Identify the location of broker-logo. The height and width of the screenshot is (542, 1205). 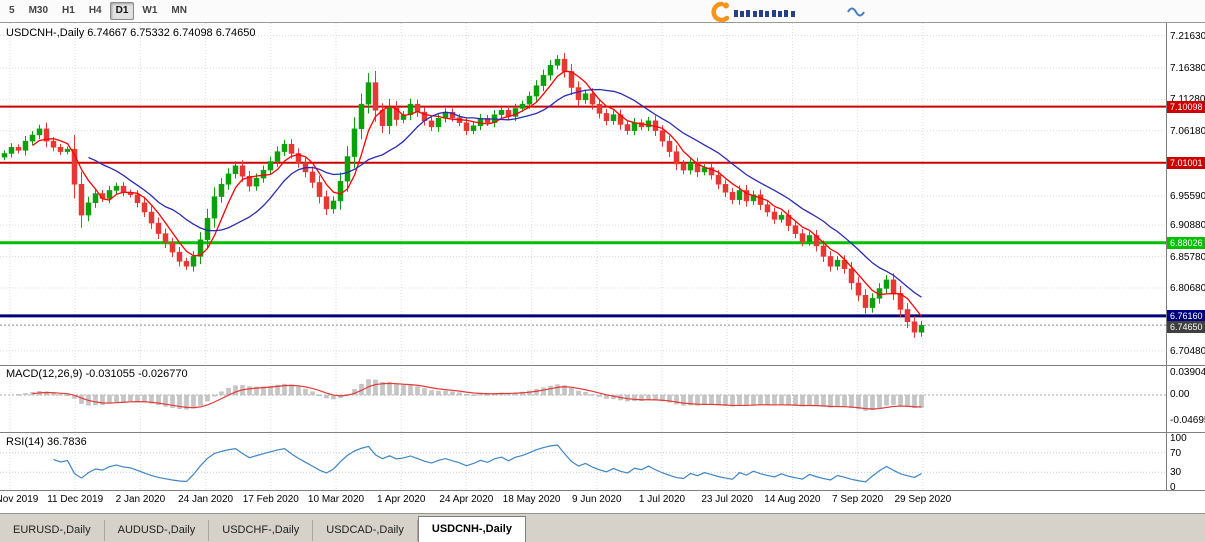
(788, 11).